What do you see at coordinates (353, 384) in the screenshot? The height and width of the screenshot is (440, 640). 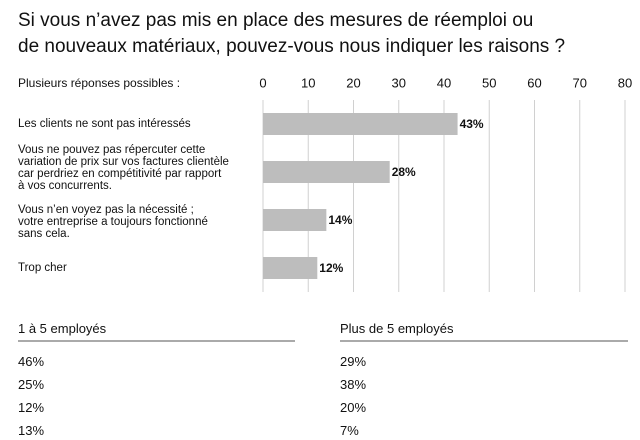 I see `table-cell: 38%` at bounding box center [353, 384].